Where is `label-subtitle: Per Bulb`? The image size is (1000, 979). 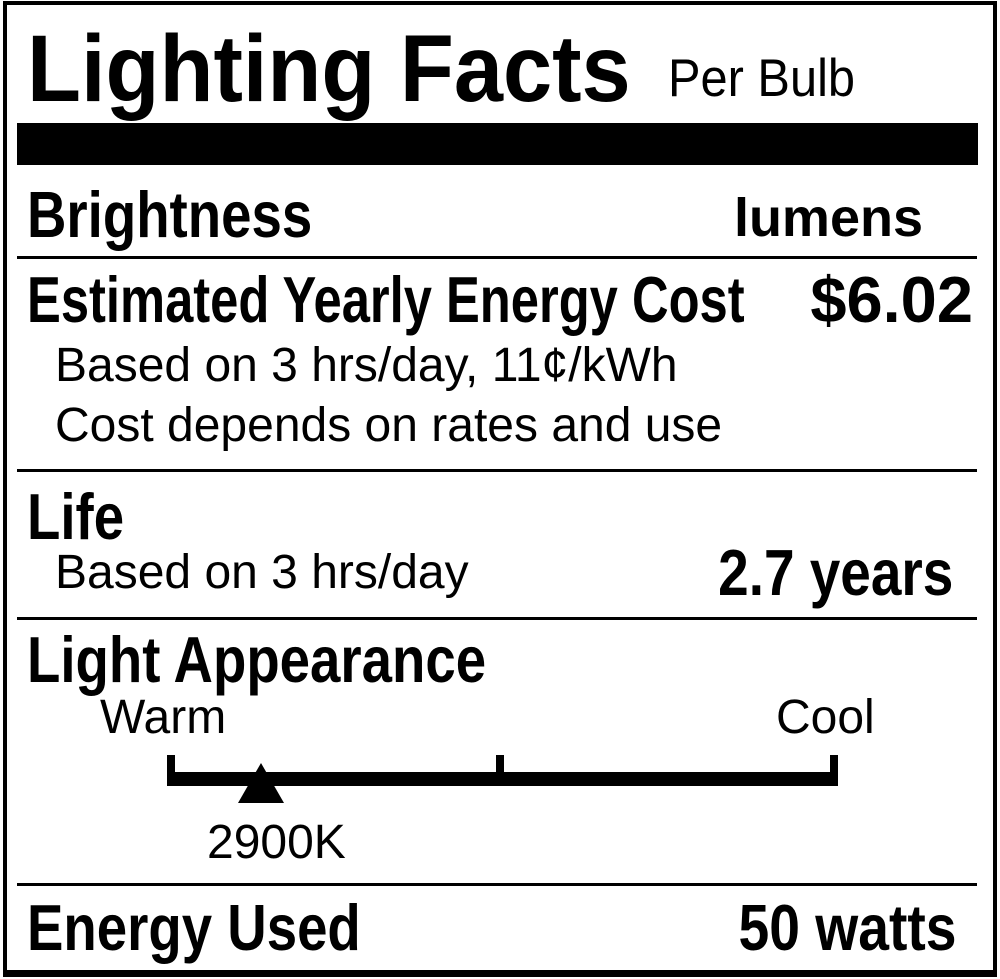 label-subtitle: Per Bulb is located at coordinates (762, 78).